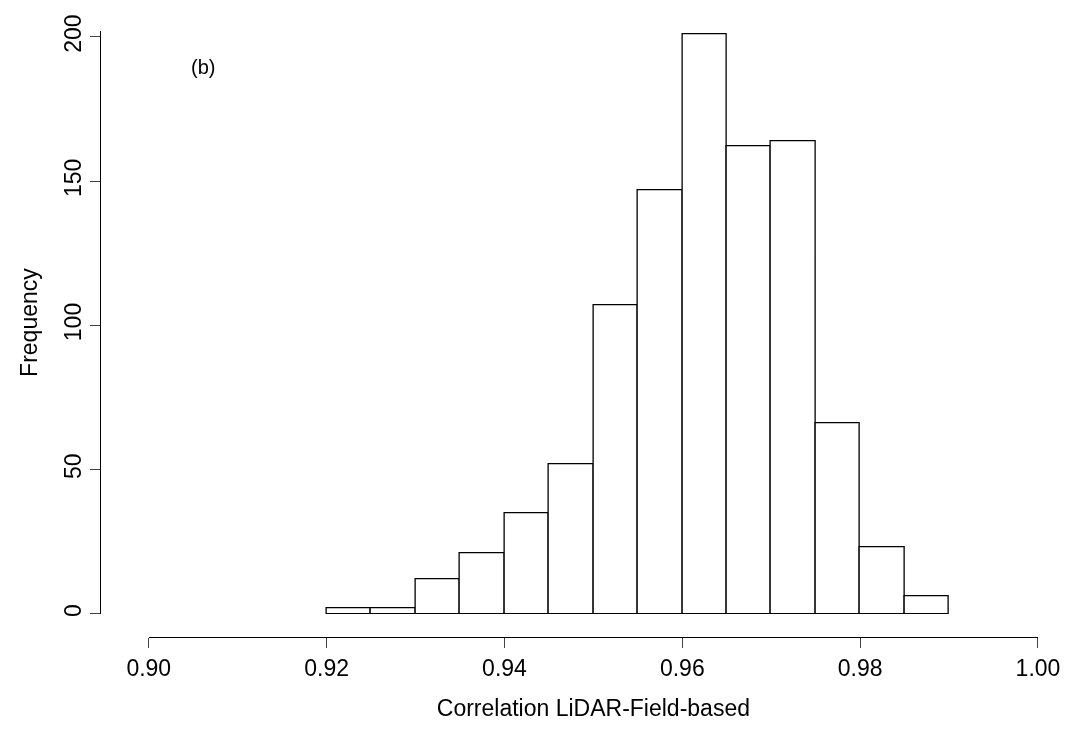  What do you see at coordinates (203, 67) in the screenshot?
I see `annotation: (b)` at bounding box center [203, 67].